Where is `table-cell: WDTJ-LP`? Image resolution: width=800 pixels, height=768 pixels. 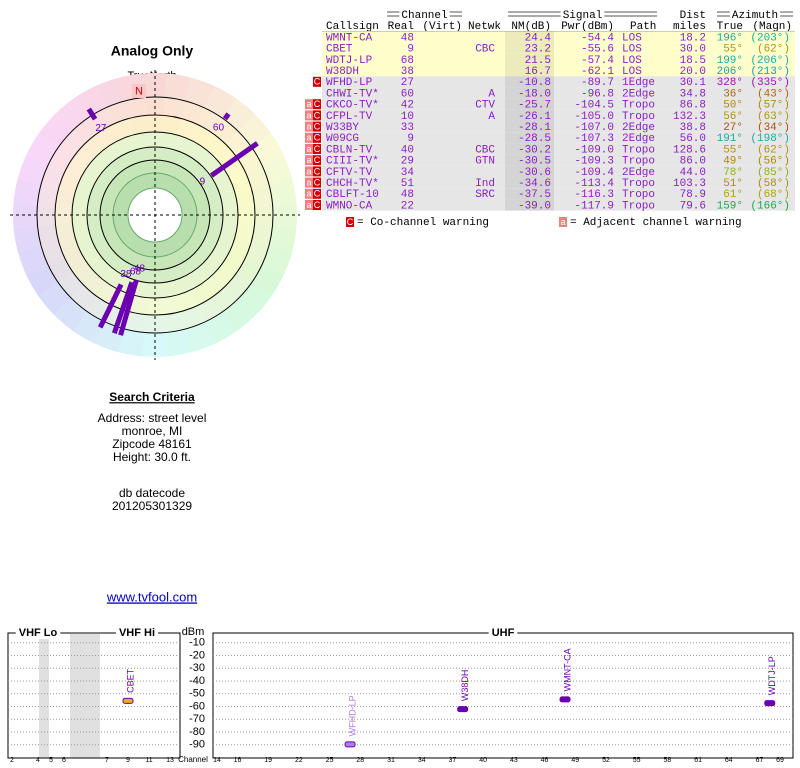
table-cell: WDTJ-LP is located at coordinates (349, 61).